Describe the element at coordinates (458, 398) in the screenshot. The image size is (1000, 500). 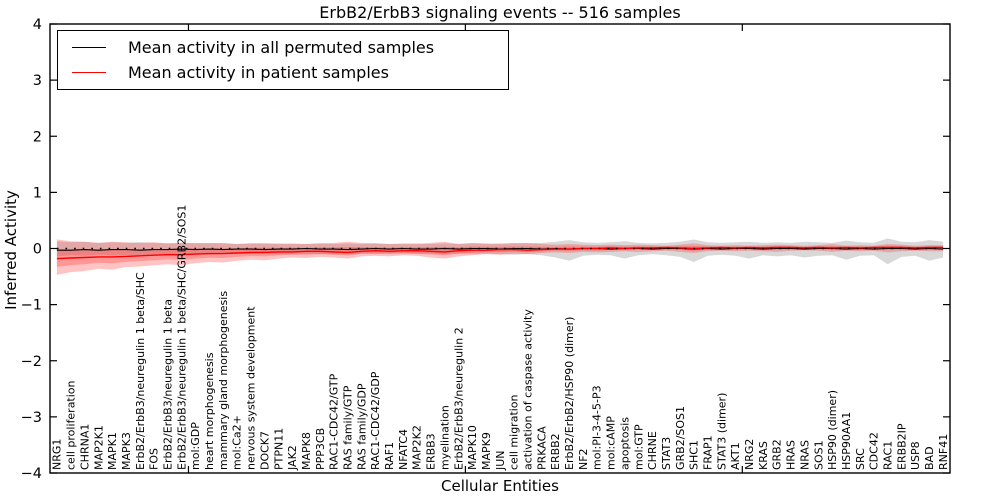
I see `x-category-label: ErbB2/ErbB3/neuregulin 2` at that location.